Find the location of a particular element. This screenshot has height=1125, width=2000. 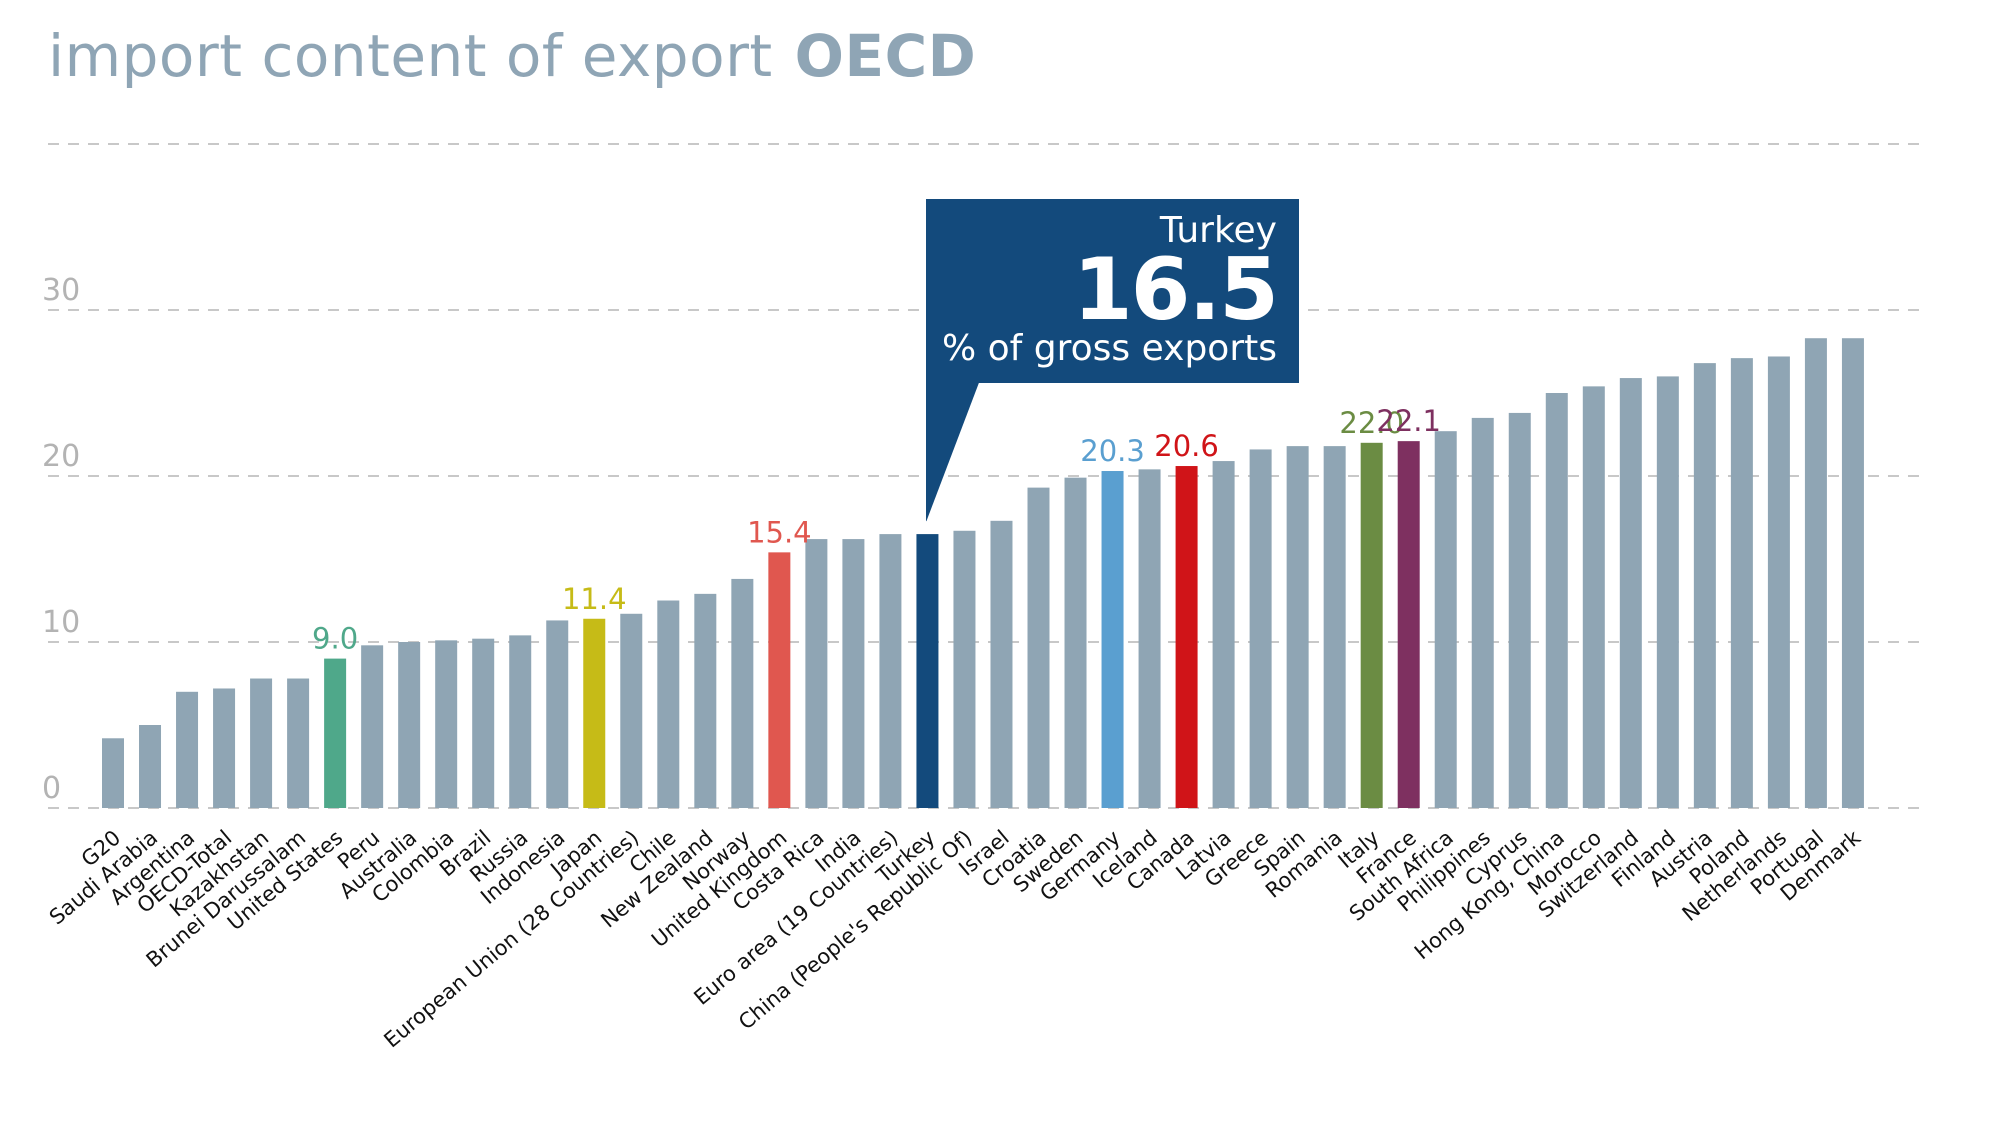

callout-country: Turkey is located at coordinates (1218, 230).